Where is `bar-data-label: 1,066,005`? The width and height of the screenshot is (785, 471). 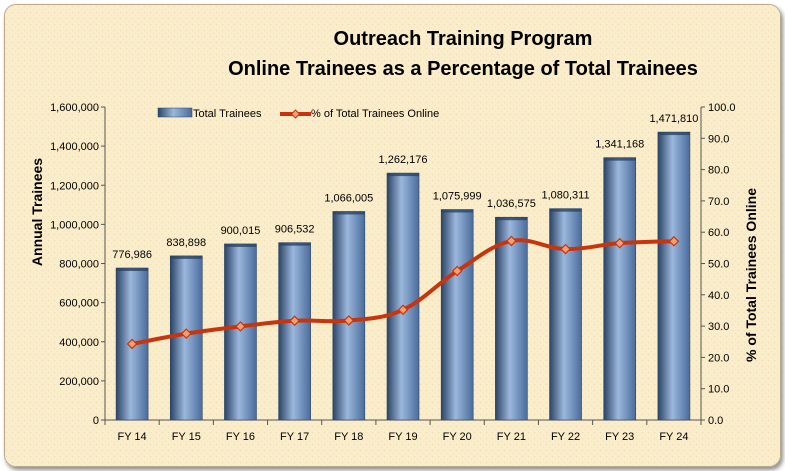
bar-data-label: 1,066,005 is located at coordinates (348, 198).